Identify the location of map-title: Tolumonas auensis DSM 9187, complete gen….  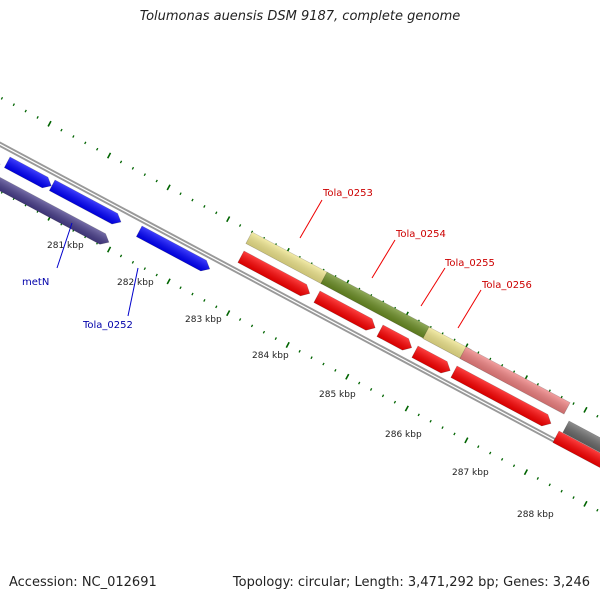
(300, 16).